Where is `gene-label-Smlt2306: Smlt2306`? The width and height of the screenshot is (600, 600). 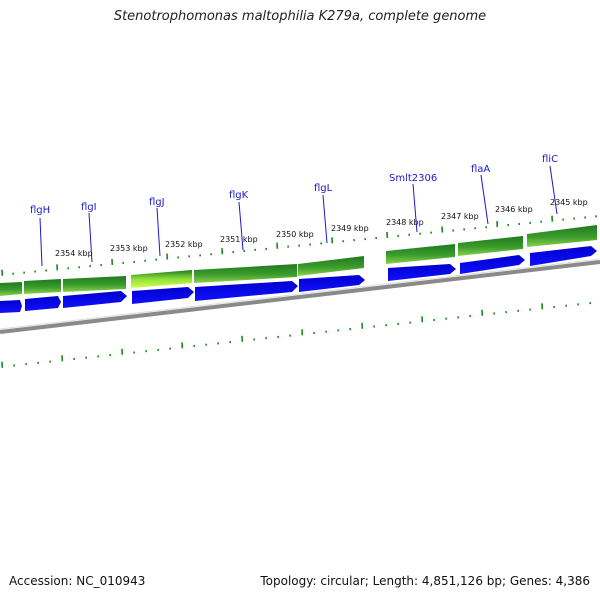 gene-label-Smlt2306: Smlt2306 is located at coordinates (413, 178).